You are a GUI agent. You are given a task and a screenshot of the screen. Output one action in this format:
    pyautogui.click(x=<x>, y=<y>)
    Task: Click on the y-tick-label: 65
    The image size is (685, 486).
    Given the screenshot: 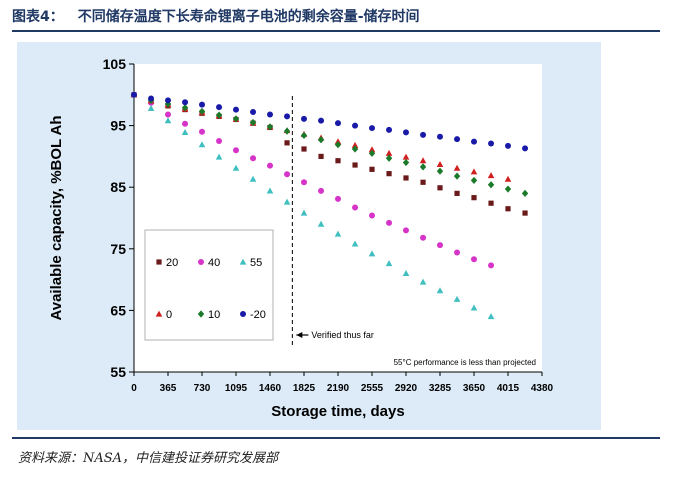 What is the action you would take?
    pyautogui.click(x=118, y=310)
    